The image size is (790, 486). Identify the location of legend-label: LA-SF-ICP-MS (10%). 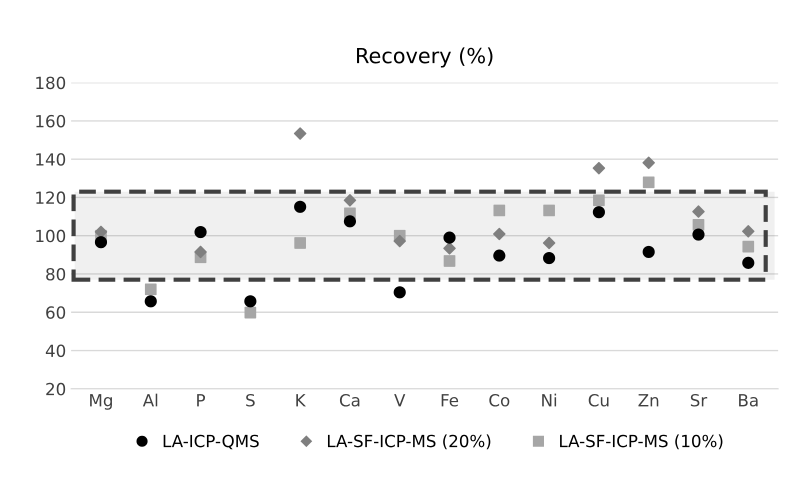
(641, 442).